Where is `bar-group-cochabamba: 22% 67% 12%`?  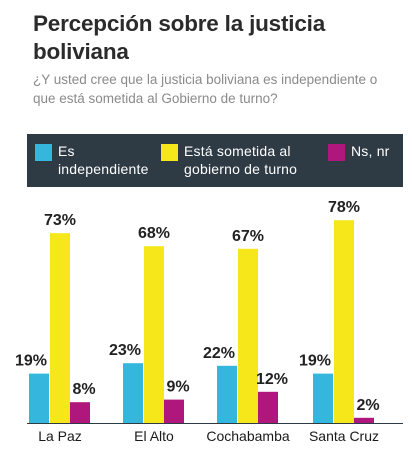
bar-group-cochabamba: 22% 67% 12% is located at coordinates (245, 325).